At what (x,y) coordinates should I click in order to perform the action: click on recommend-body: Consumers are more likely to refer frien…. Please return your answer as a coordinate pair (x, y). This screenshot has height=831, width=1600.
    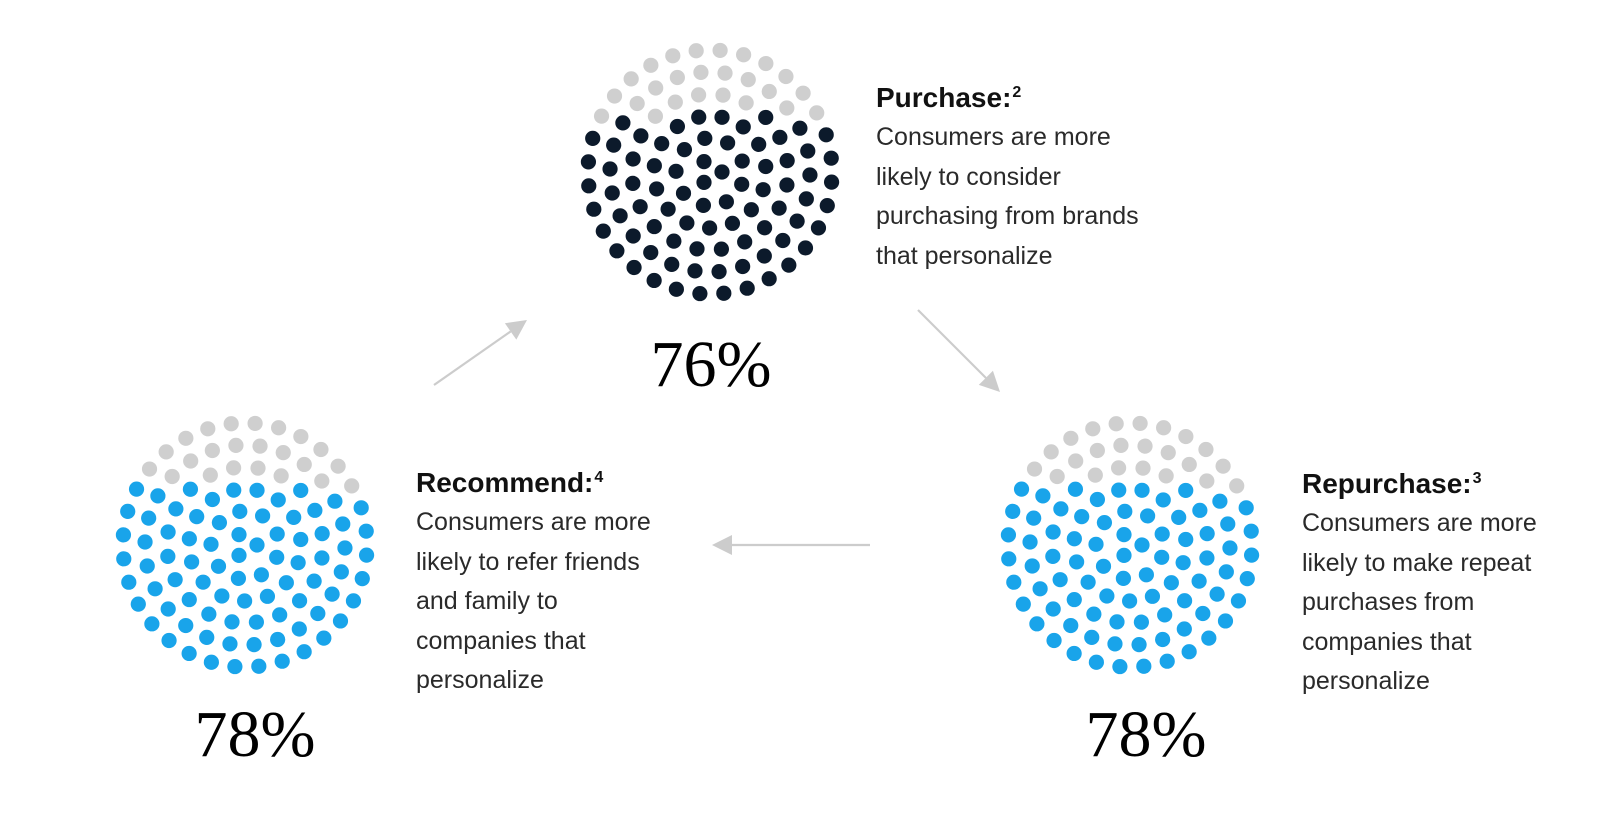
    Looking at the image, I should click on (576, 602).